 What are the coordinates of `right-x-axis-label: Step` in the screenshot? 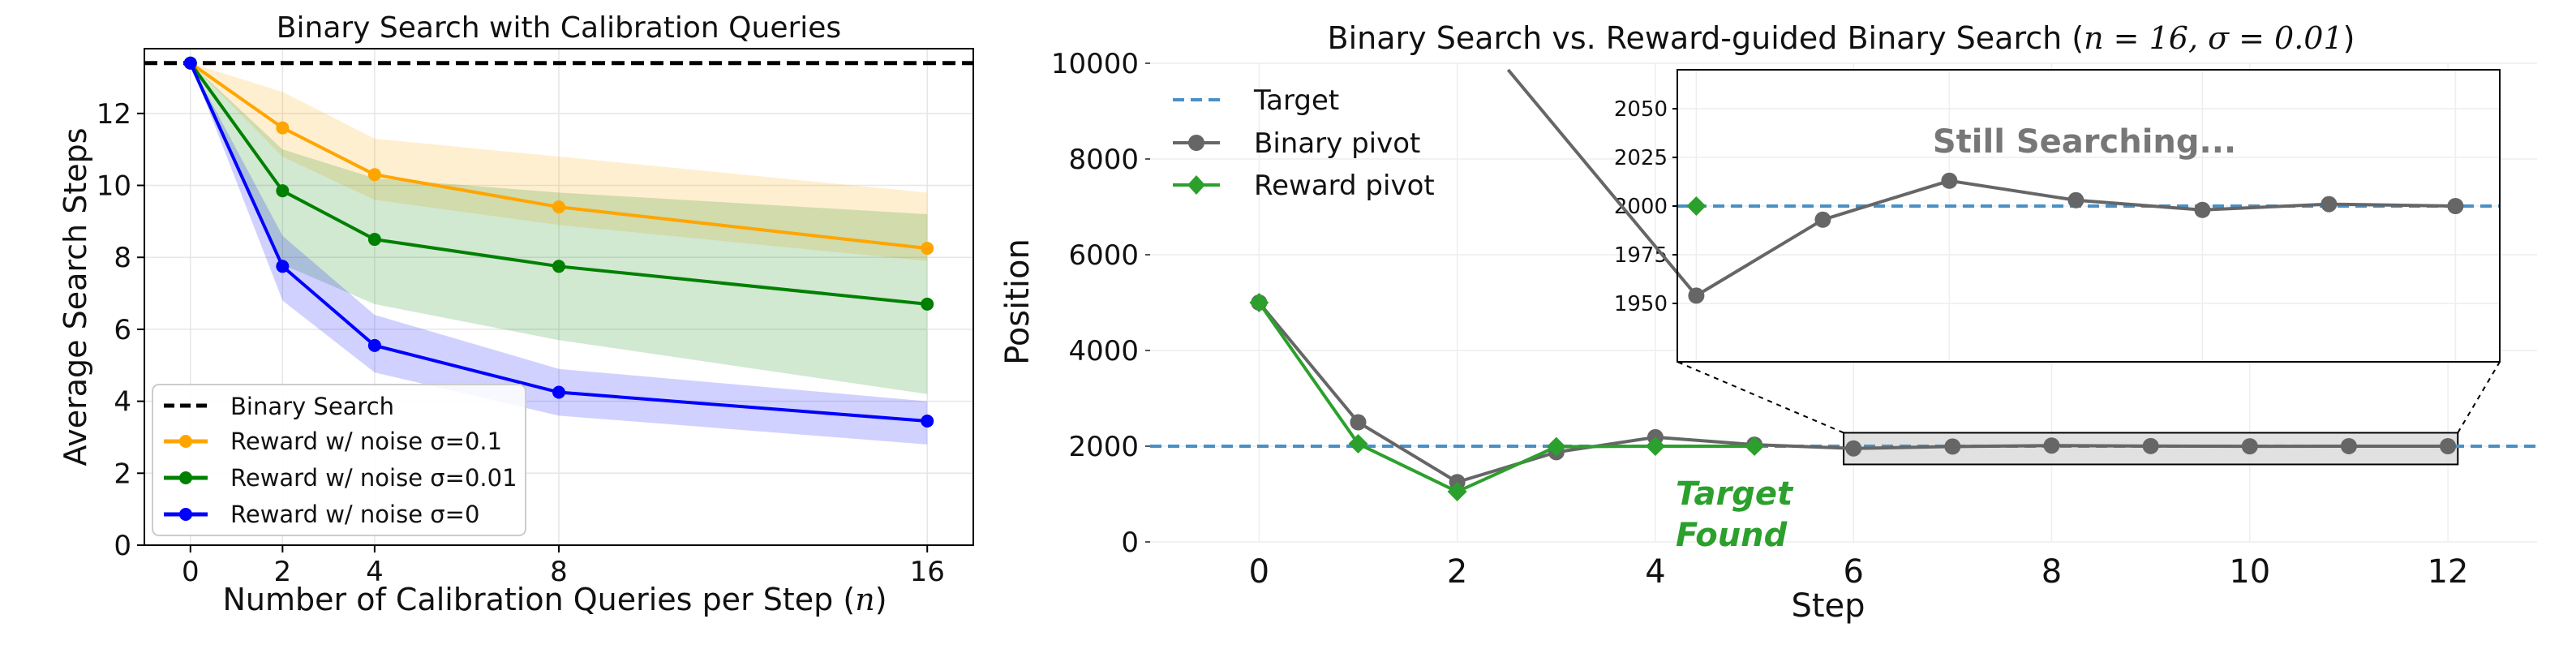 It's located at (1828, 606).